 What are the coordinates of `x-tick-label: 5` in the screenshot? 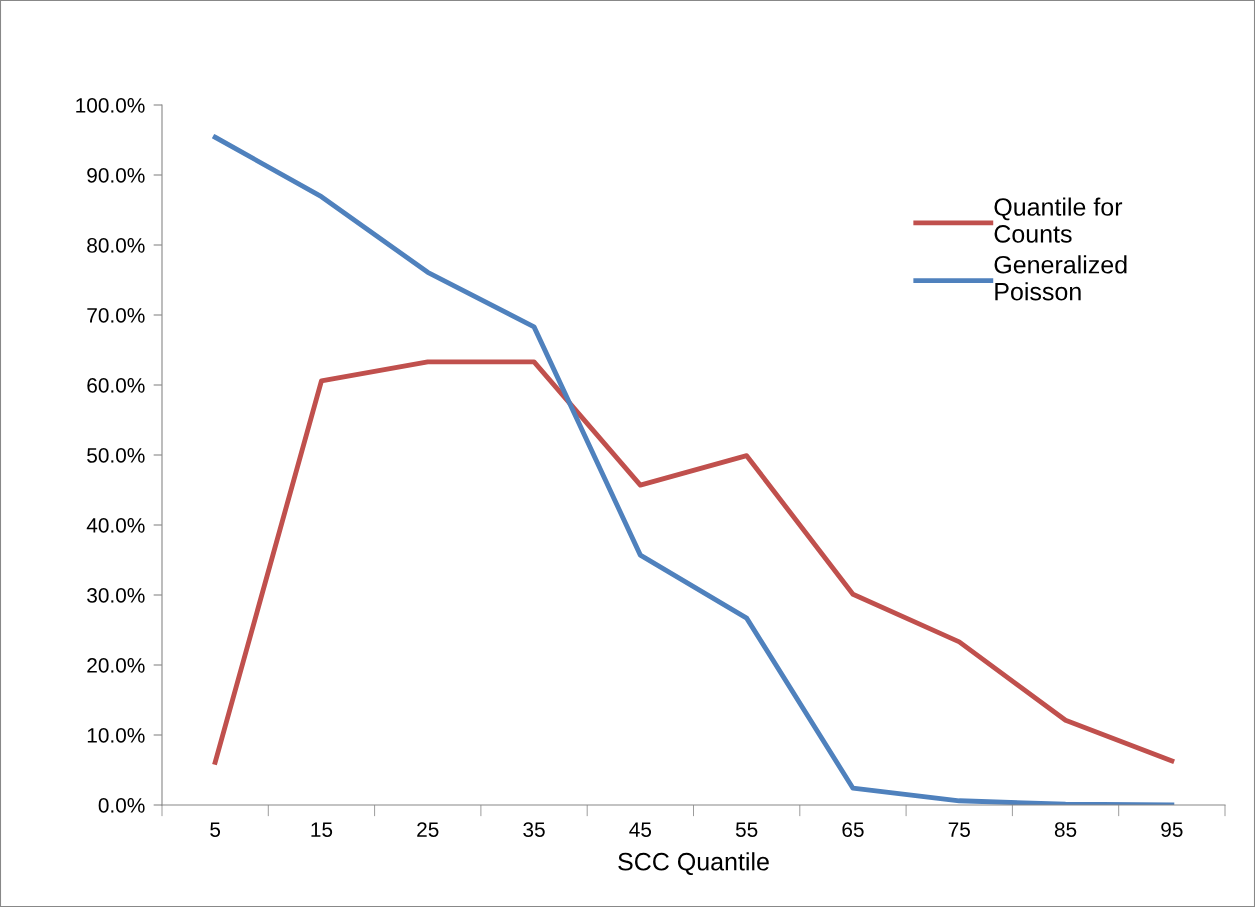 It's located at (215, 829).